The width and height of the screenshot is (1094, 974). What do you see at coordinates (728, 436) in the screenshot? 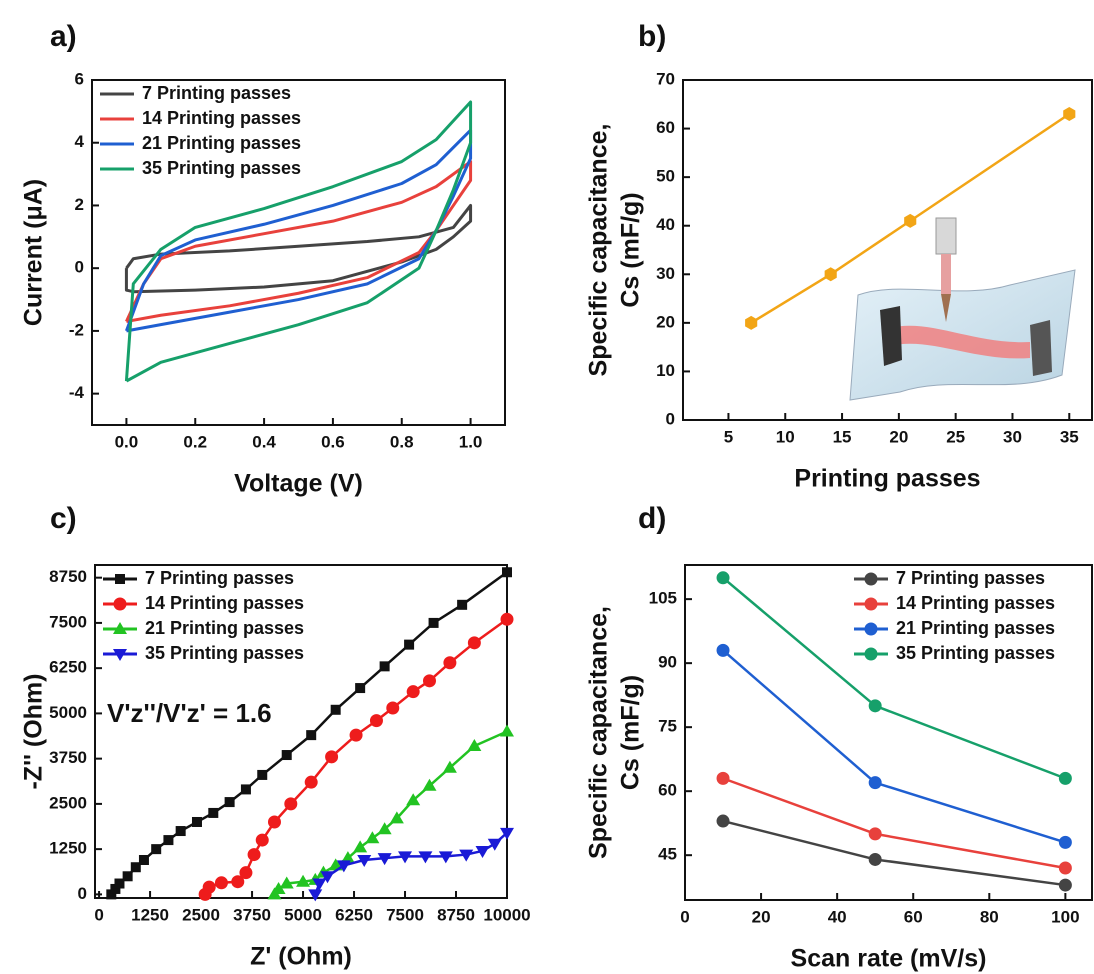
I see `x-tick-label: 5` at bounding box center [728, 436].